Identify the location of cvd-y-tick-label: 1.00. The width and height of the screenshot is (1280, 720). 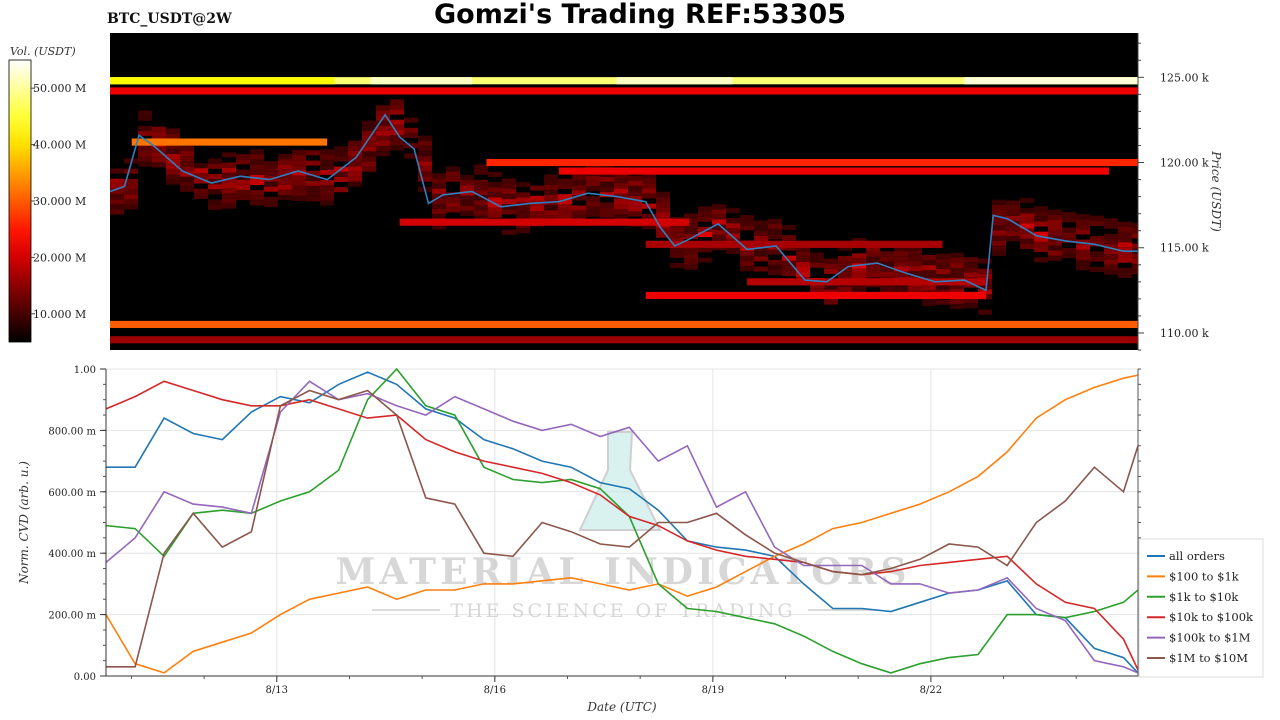
(85, 370).